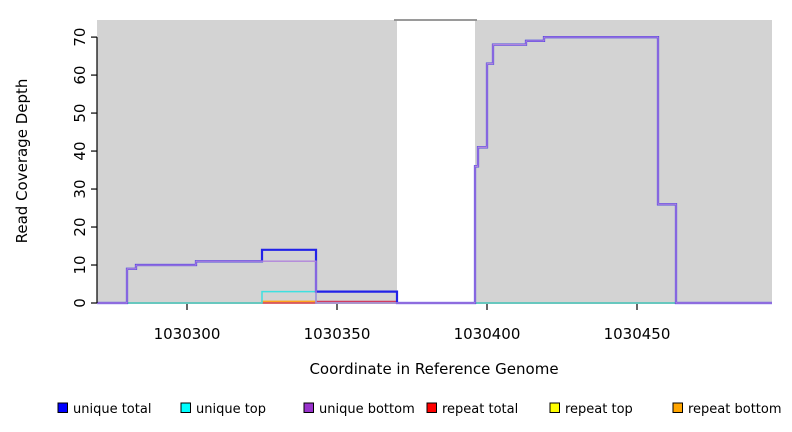  I want to click on legend-swatch-unique_bottom, so click(308, 407).